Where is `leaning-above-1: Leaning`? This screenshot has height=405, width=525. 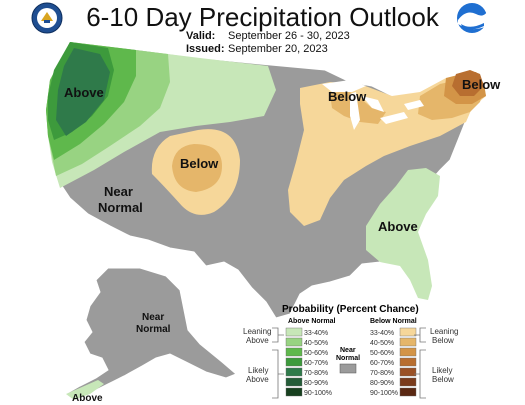 leaning-above-1: Leaning is located at coordinates (257, 331).